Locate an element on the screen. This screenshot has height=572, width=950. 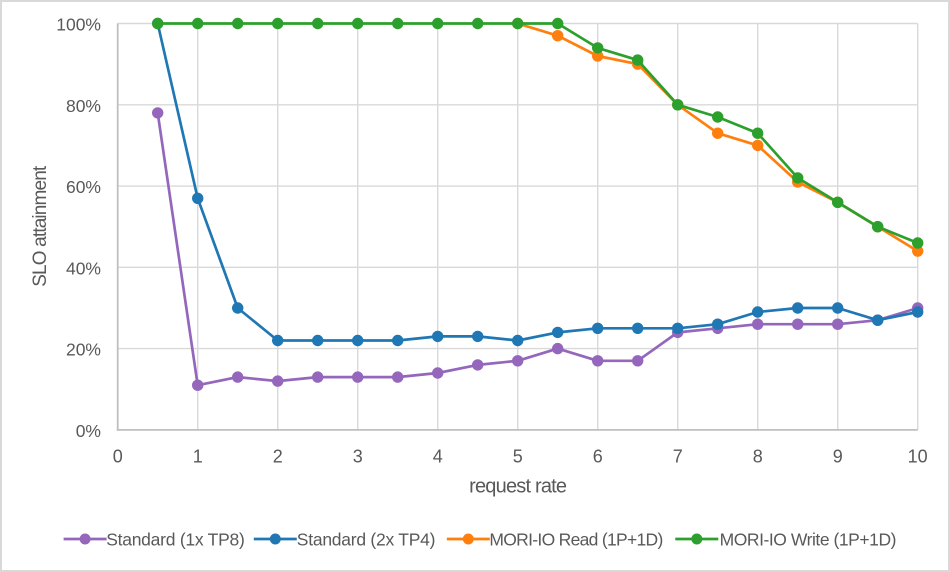
svg-text: 8 is located at coordinates (758, 456).